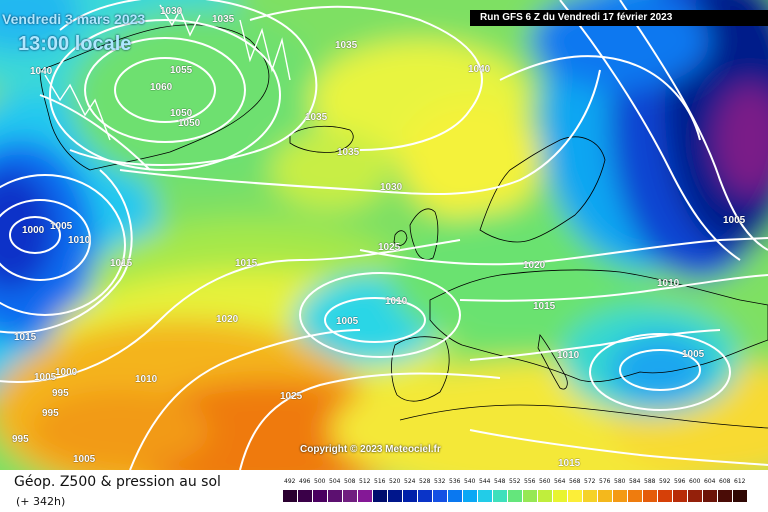 Image resolution: width=768 pixels, height=512 pixels. I want to click on isobar-label: 1055, so click(181, 70).